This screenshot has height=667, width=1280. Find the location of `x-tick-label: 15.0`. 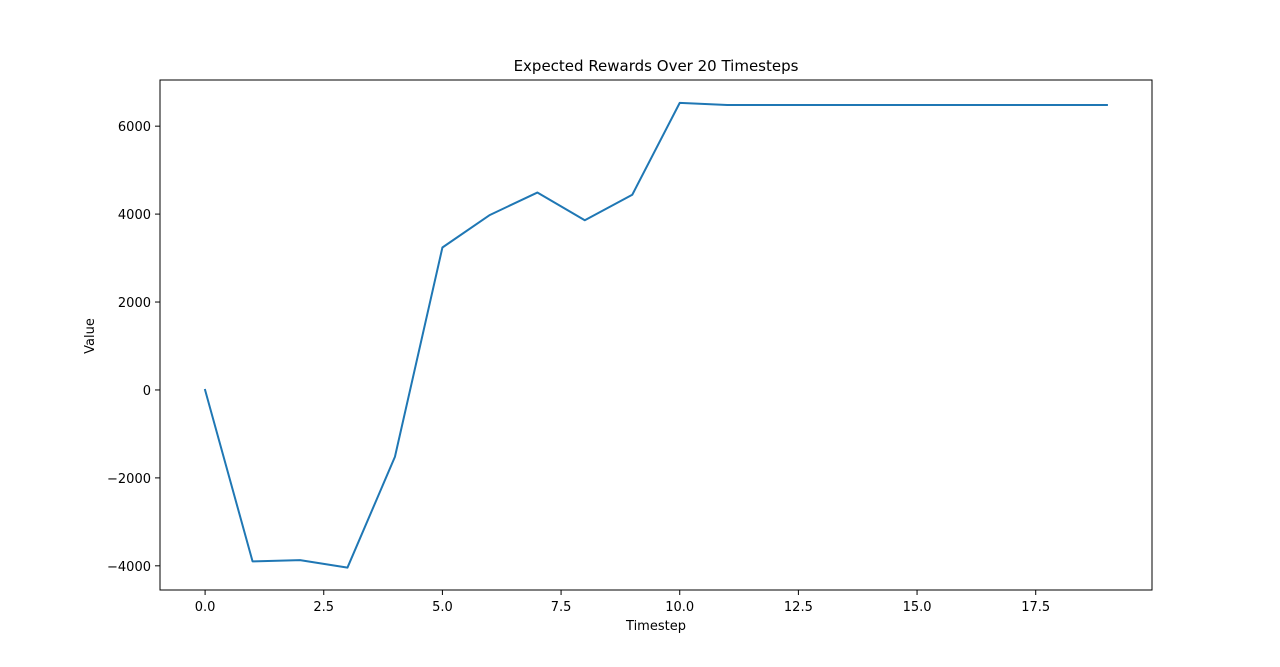

x-tick-label: 15.0 is located at coordinates (917, 607).